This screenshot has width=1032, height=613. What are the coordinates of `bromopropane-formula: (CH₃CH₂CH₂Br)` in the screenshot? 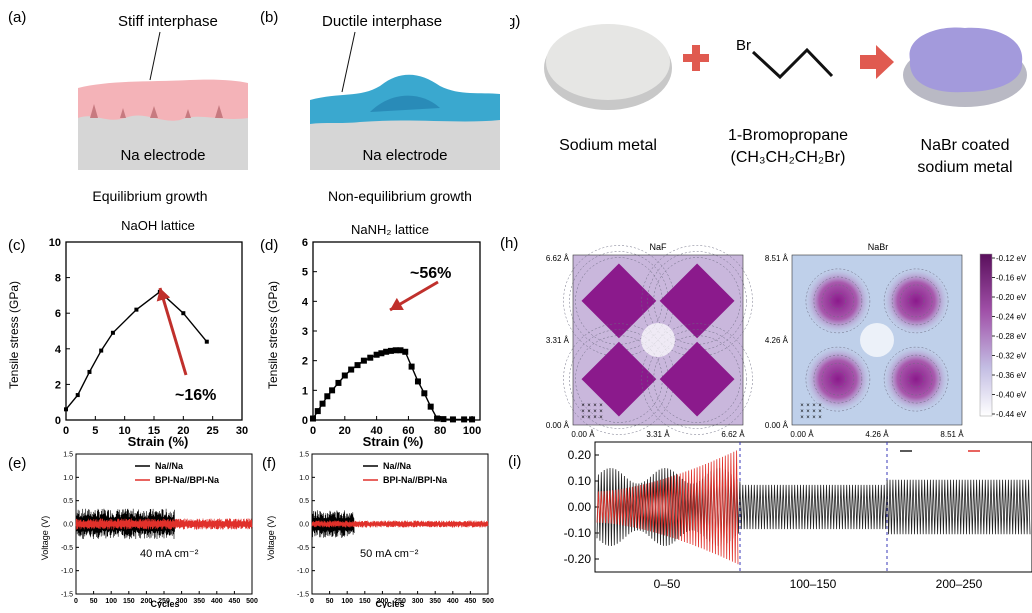 It's located at (788, 157).